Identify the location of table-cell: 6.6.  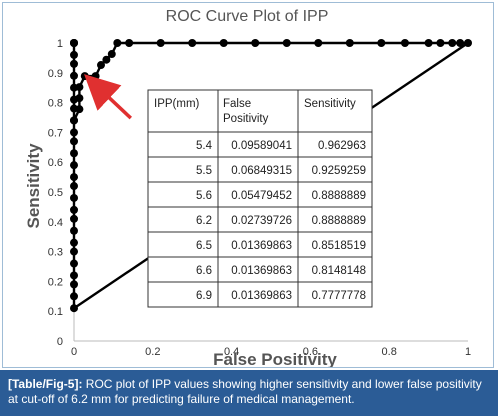
(204, 271).